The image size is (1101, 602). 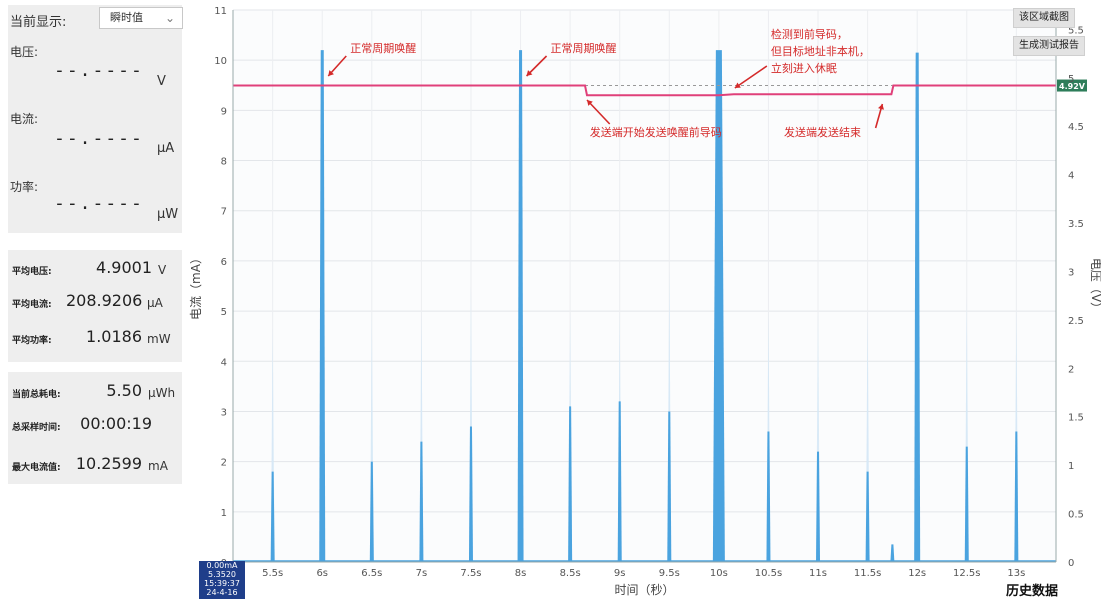 What do you see at coordinates (1095, 286) in the screenshot?
I see `y-right-axis-title: 电压（V）` at bounding box center [1095, 286].